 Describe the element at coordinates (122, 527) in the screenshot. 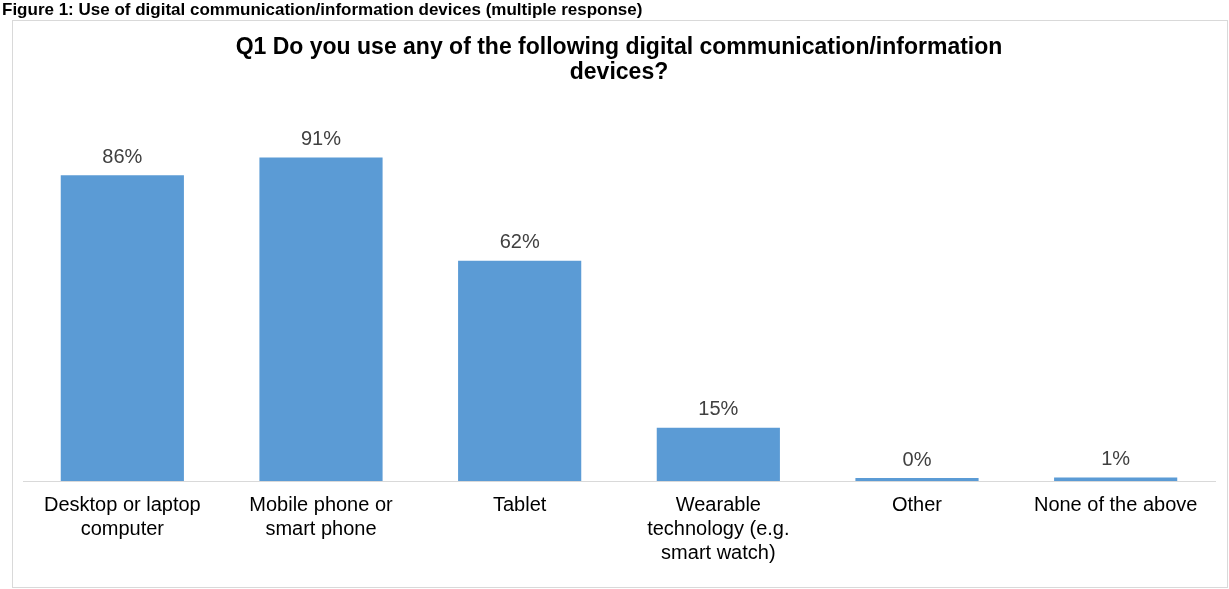

I see `category-label: computer` at that location.